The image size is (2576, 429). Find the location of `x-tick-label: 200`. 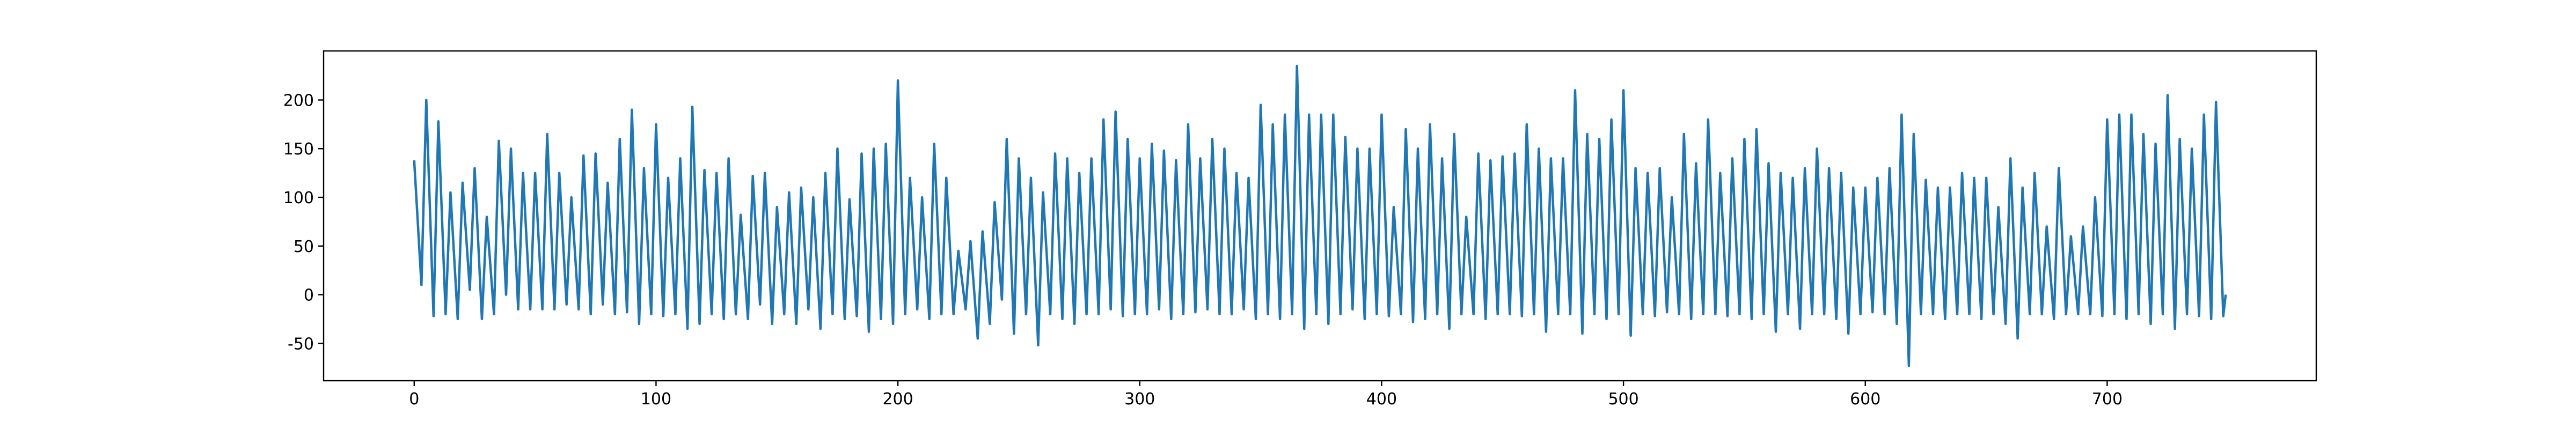

x-tick-label: 200 is located at coordinates (897, 399).